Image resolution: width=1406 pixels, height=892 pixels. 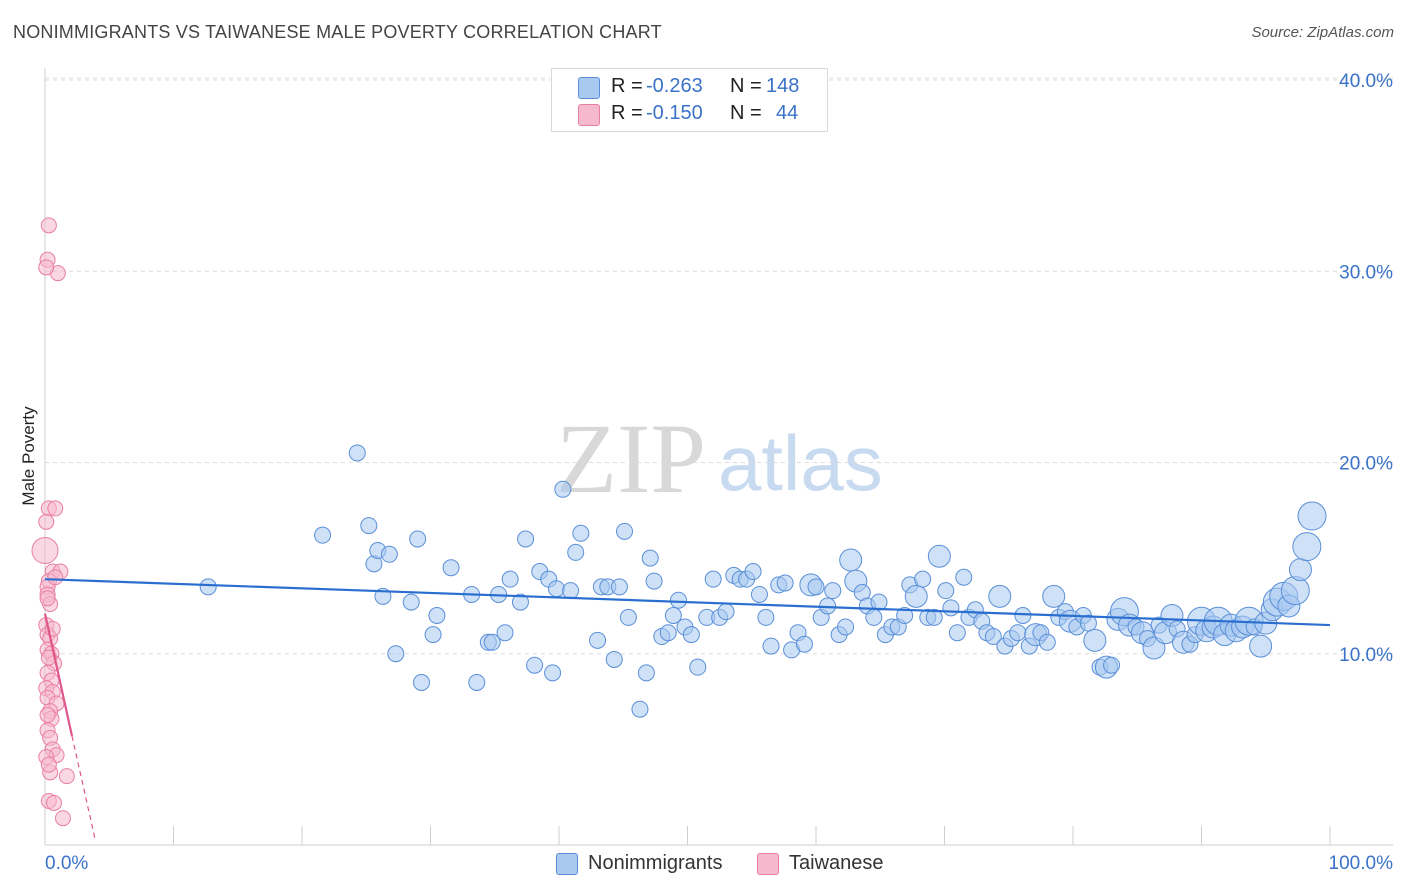 What do you see at coordinates (83, 787) in the screenshot?
I see `taiwanese-trendline-extension` at bounding box center [83, 787].